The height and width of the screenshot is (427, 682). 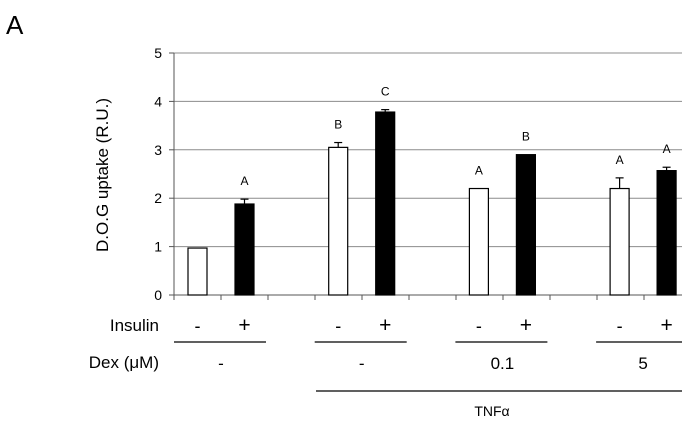 What do you see at coordinates (503, 363) in the screenshot?
I see `dex-value: 0.1` at bounding box center [503, 363].